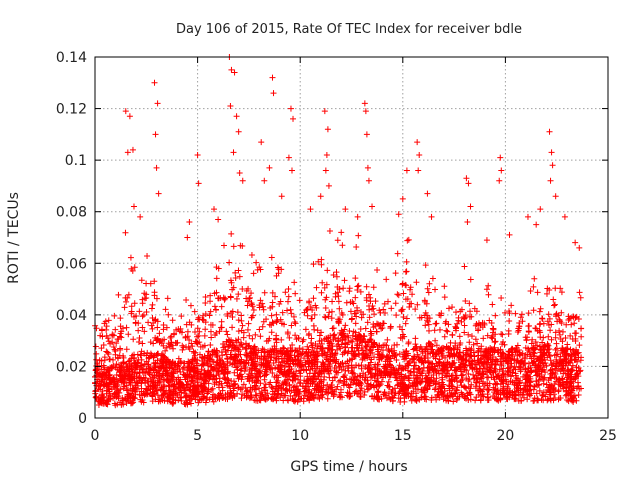  I want to click on y-tick-label: 0.14, so click(71, 58).